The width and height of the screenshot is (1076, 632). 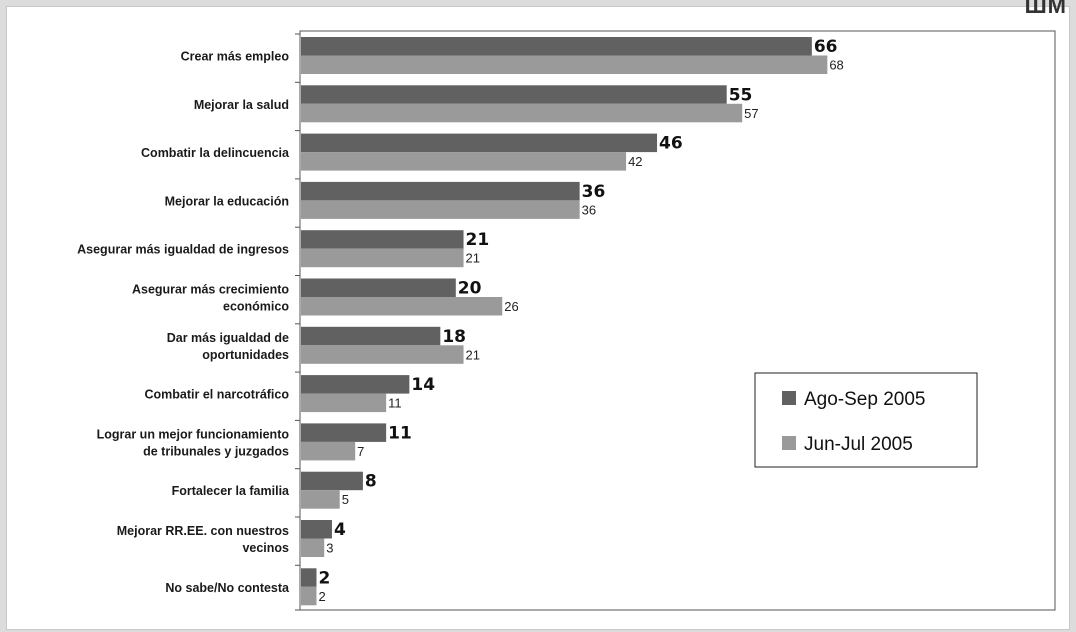 I want to click on data-label-series-a: 21, so click(x=478, y=240).